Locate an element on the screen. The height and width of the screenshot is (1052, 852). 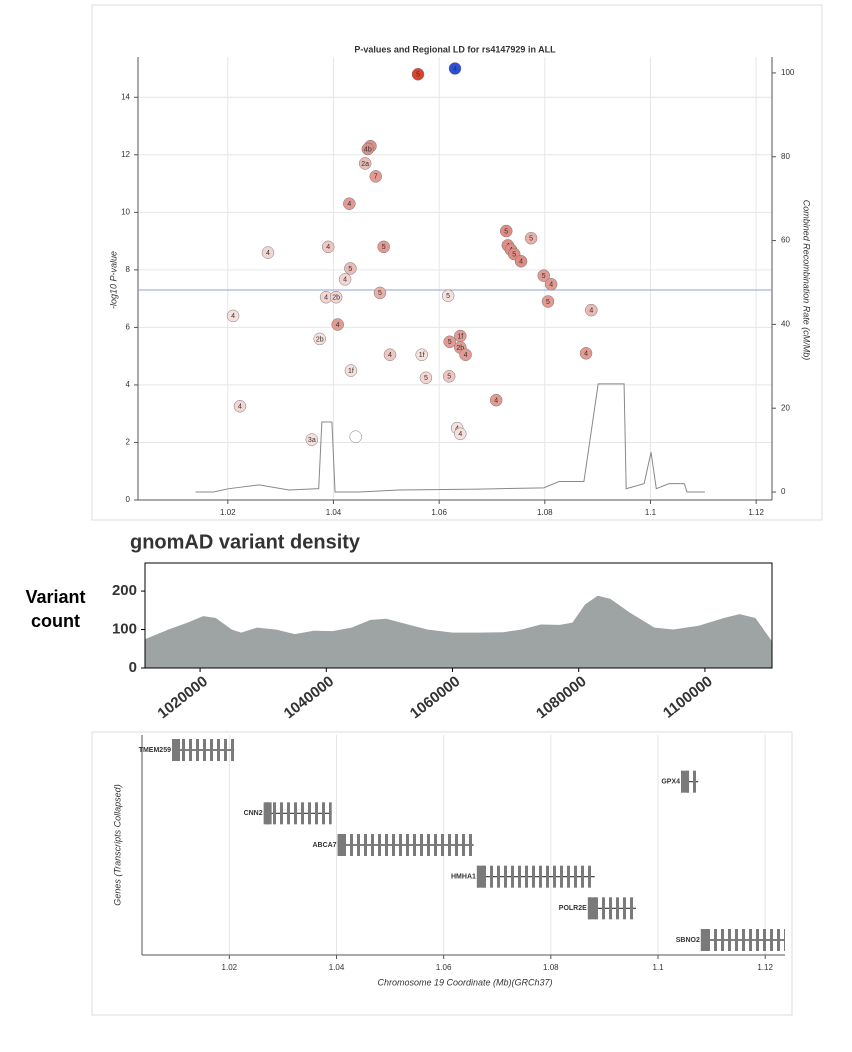
y2-axis-title: Combined Recombination Rate (cM/Mb) is located at coordinates (807, 280).